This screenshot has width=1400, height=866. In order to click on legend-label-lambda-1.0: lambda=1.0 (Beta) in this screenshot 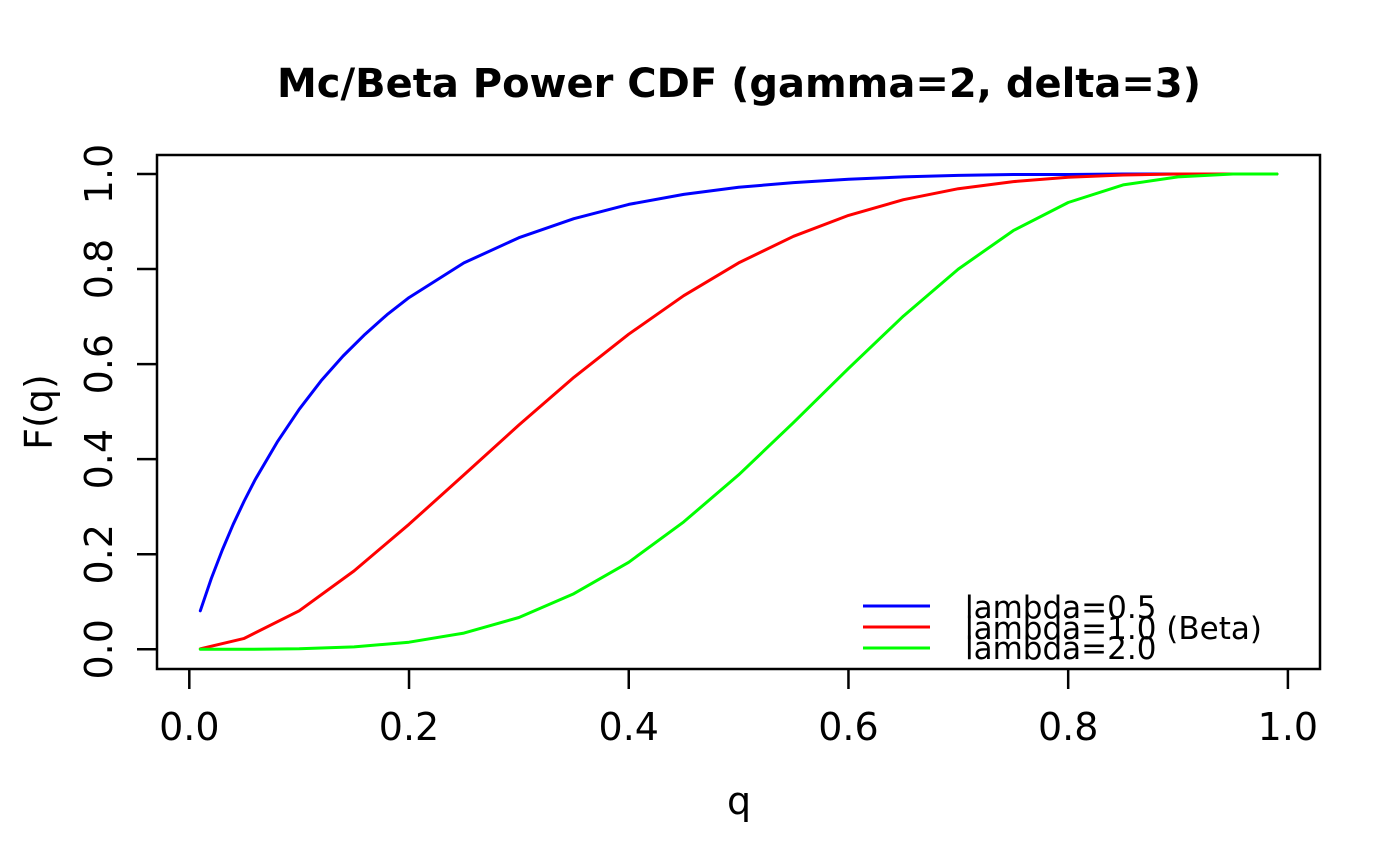, I will do `click(1113, 629)`.